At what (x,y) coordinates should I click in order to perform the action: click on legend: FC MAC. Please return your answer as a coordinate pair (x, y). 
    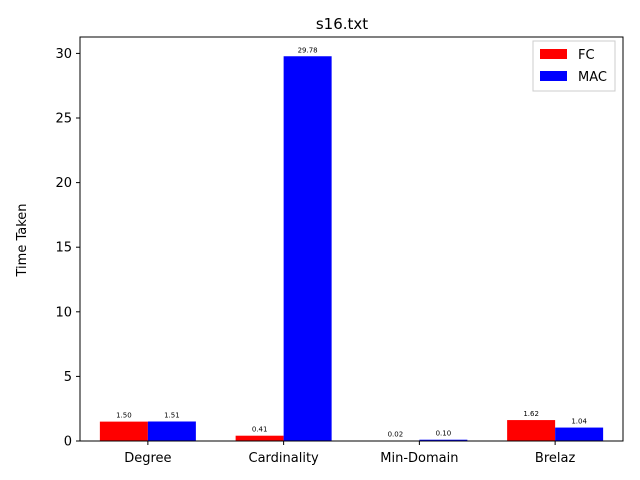
    Looking at the image, I should click on (574, 66).